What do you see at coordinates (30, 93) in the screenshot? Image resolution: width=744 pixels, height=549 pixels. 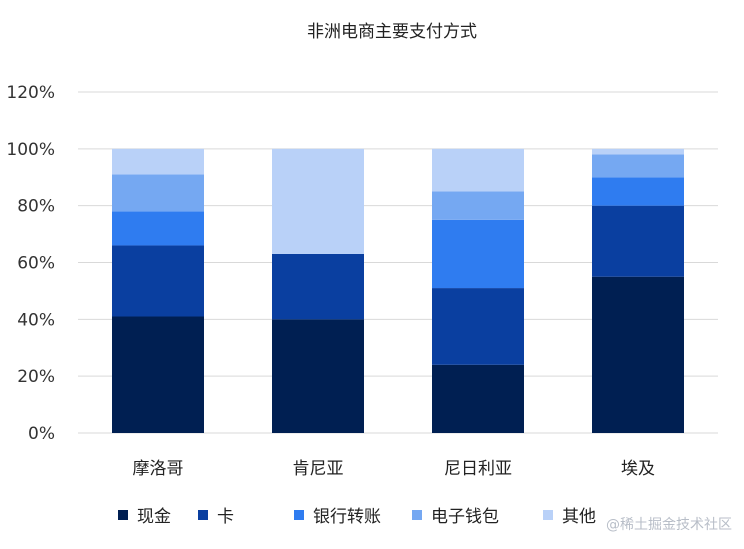 I see `y-tick-label: 120%` at bounding box center [30, 93].